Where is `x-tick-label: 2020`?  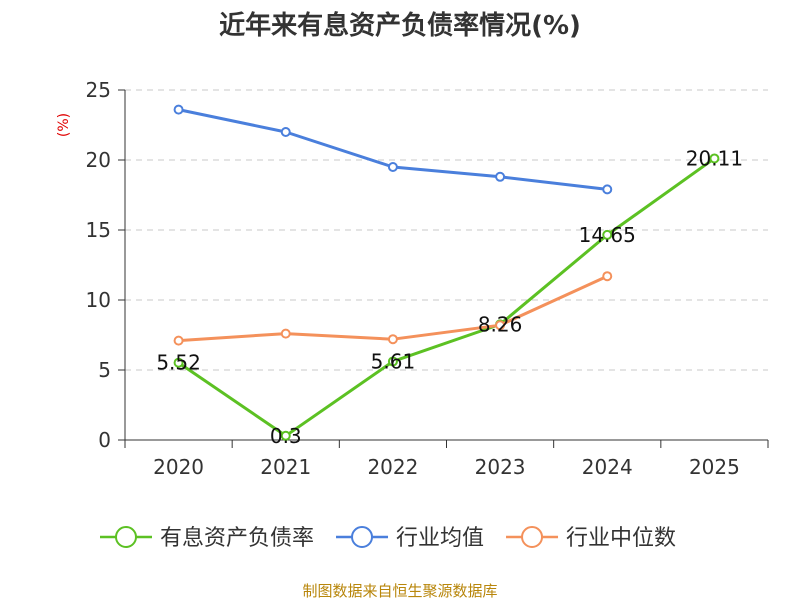
x-tick-label: 2020 is located at coordinates (178, 467).